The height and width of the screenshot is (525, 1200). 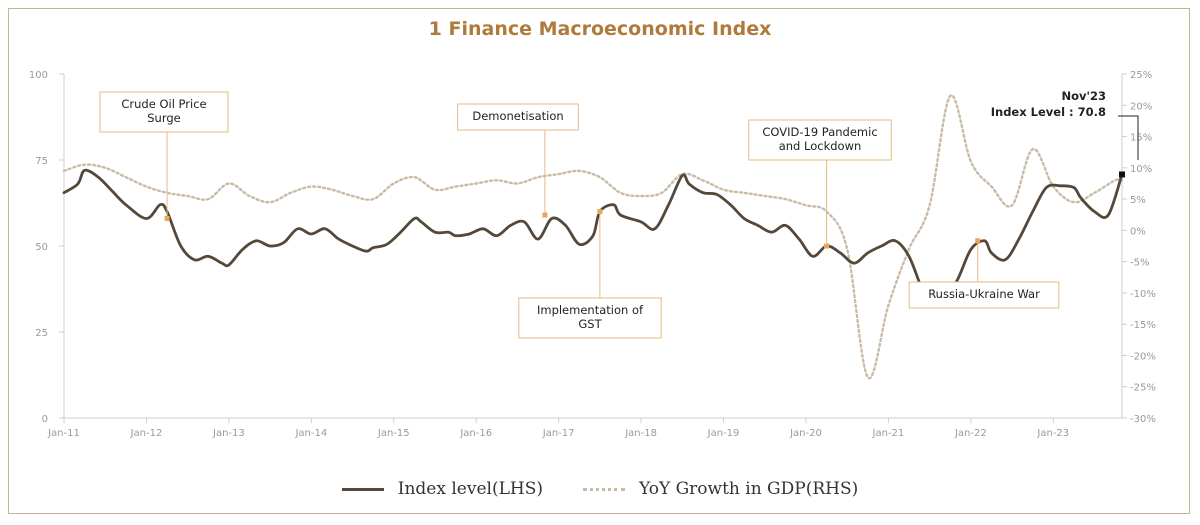 What do you see at coordinates (805, 433) in the screenshot?
I see `x-tick-label: Jan-20` at bounding box center [805, 433].